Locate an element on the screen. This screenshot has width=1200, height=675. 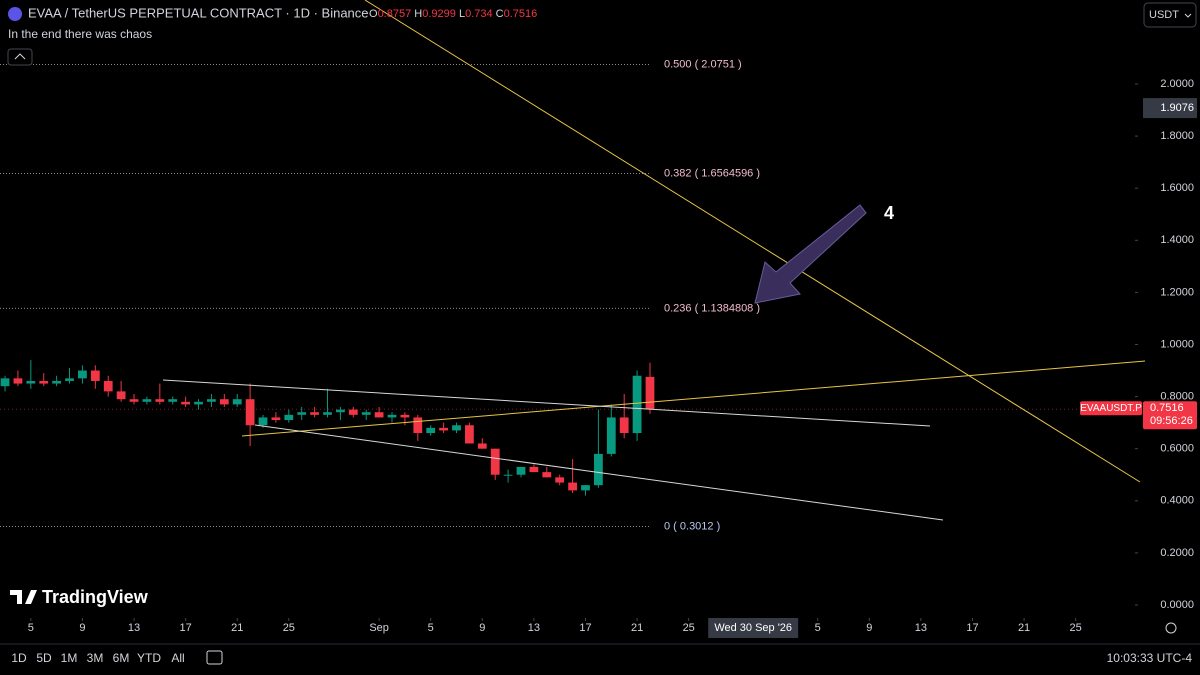
fib-label: 0 ( 0.3012 ) is located at coordinates (692, 526).